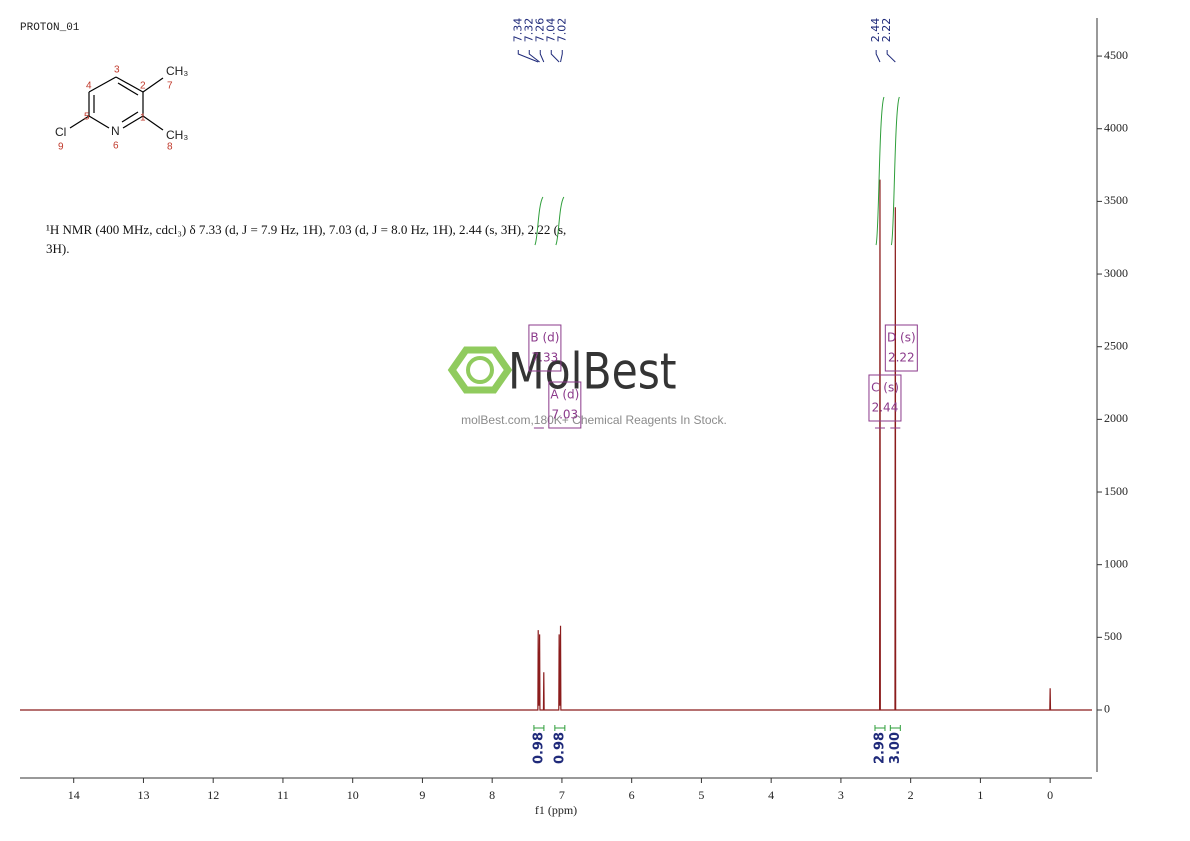 The image size is (1190, 841). Describe the element at coordinates (980, 795) in the screenshot. I see `x-tick-label: 1` at that location.